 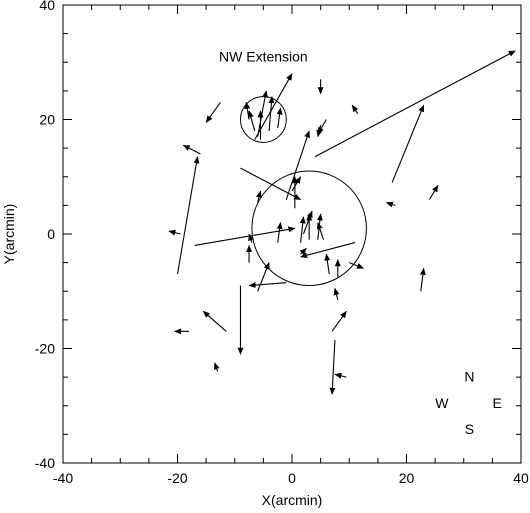 I want to click on y-tick-label: -40, so click(x=45, y=463).